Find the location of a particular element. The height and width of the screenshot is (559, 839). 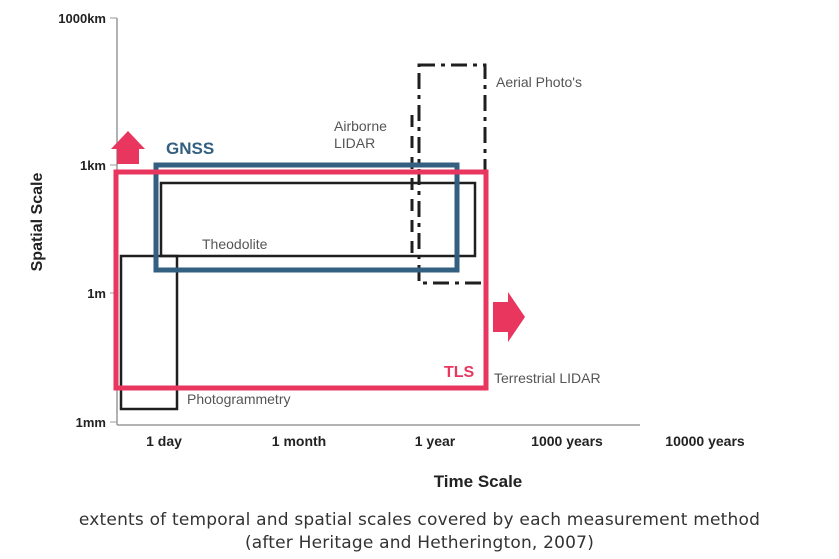

right-arrow-icon is located at coordinates (509, 317).